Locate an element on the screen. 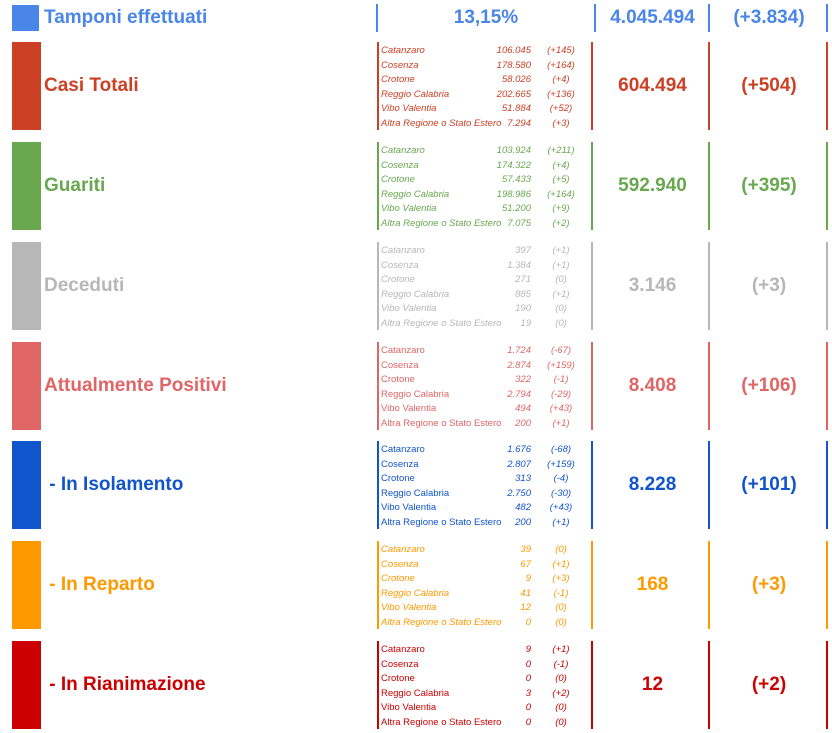  section-delta: (+101) is located at coordinates (770, 485).